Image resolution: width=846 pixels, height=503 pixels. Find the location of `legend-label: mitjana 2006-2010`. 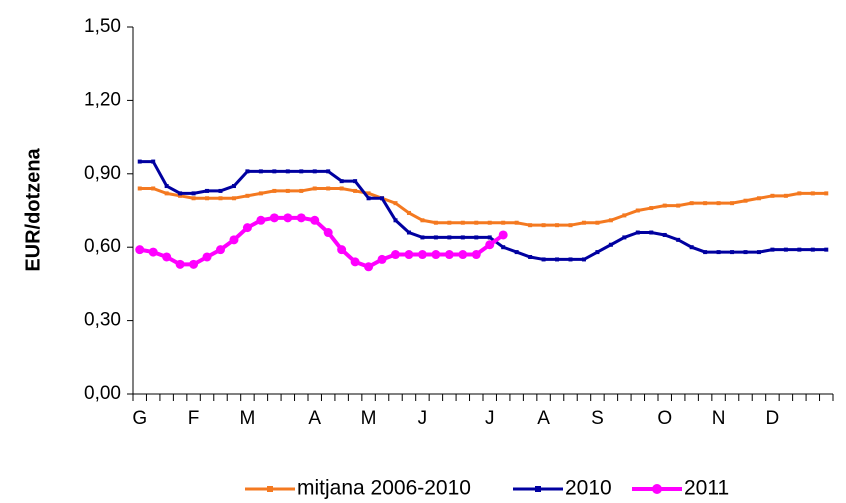

legend-label: mitjana 2006-2010 is located at coordinates (384, 488).